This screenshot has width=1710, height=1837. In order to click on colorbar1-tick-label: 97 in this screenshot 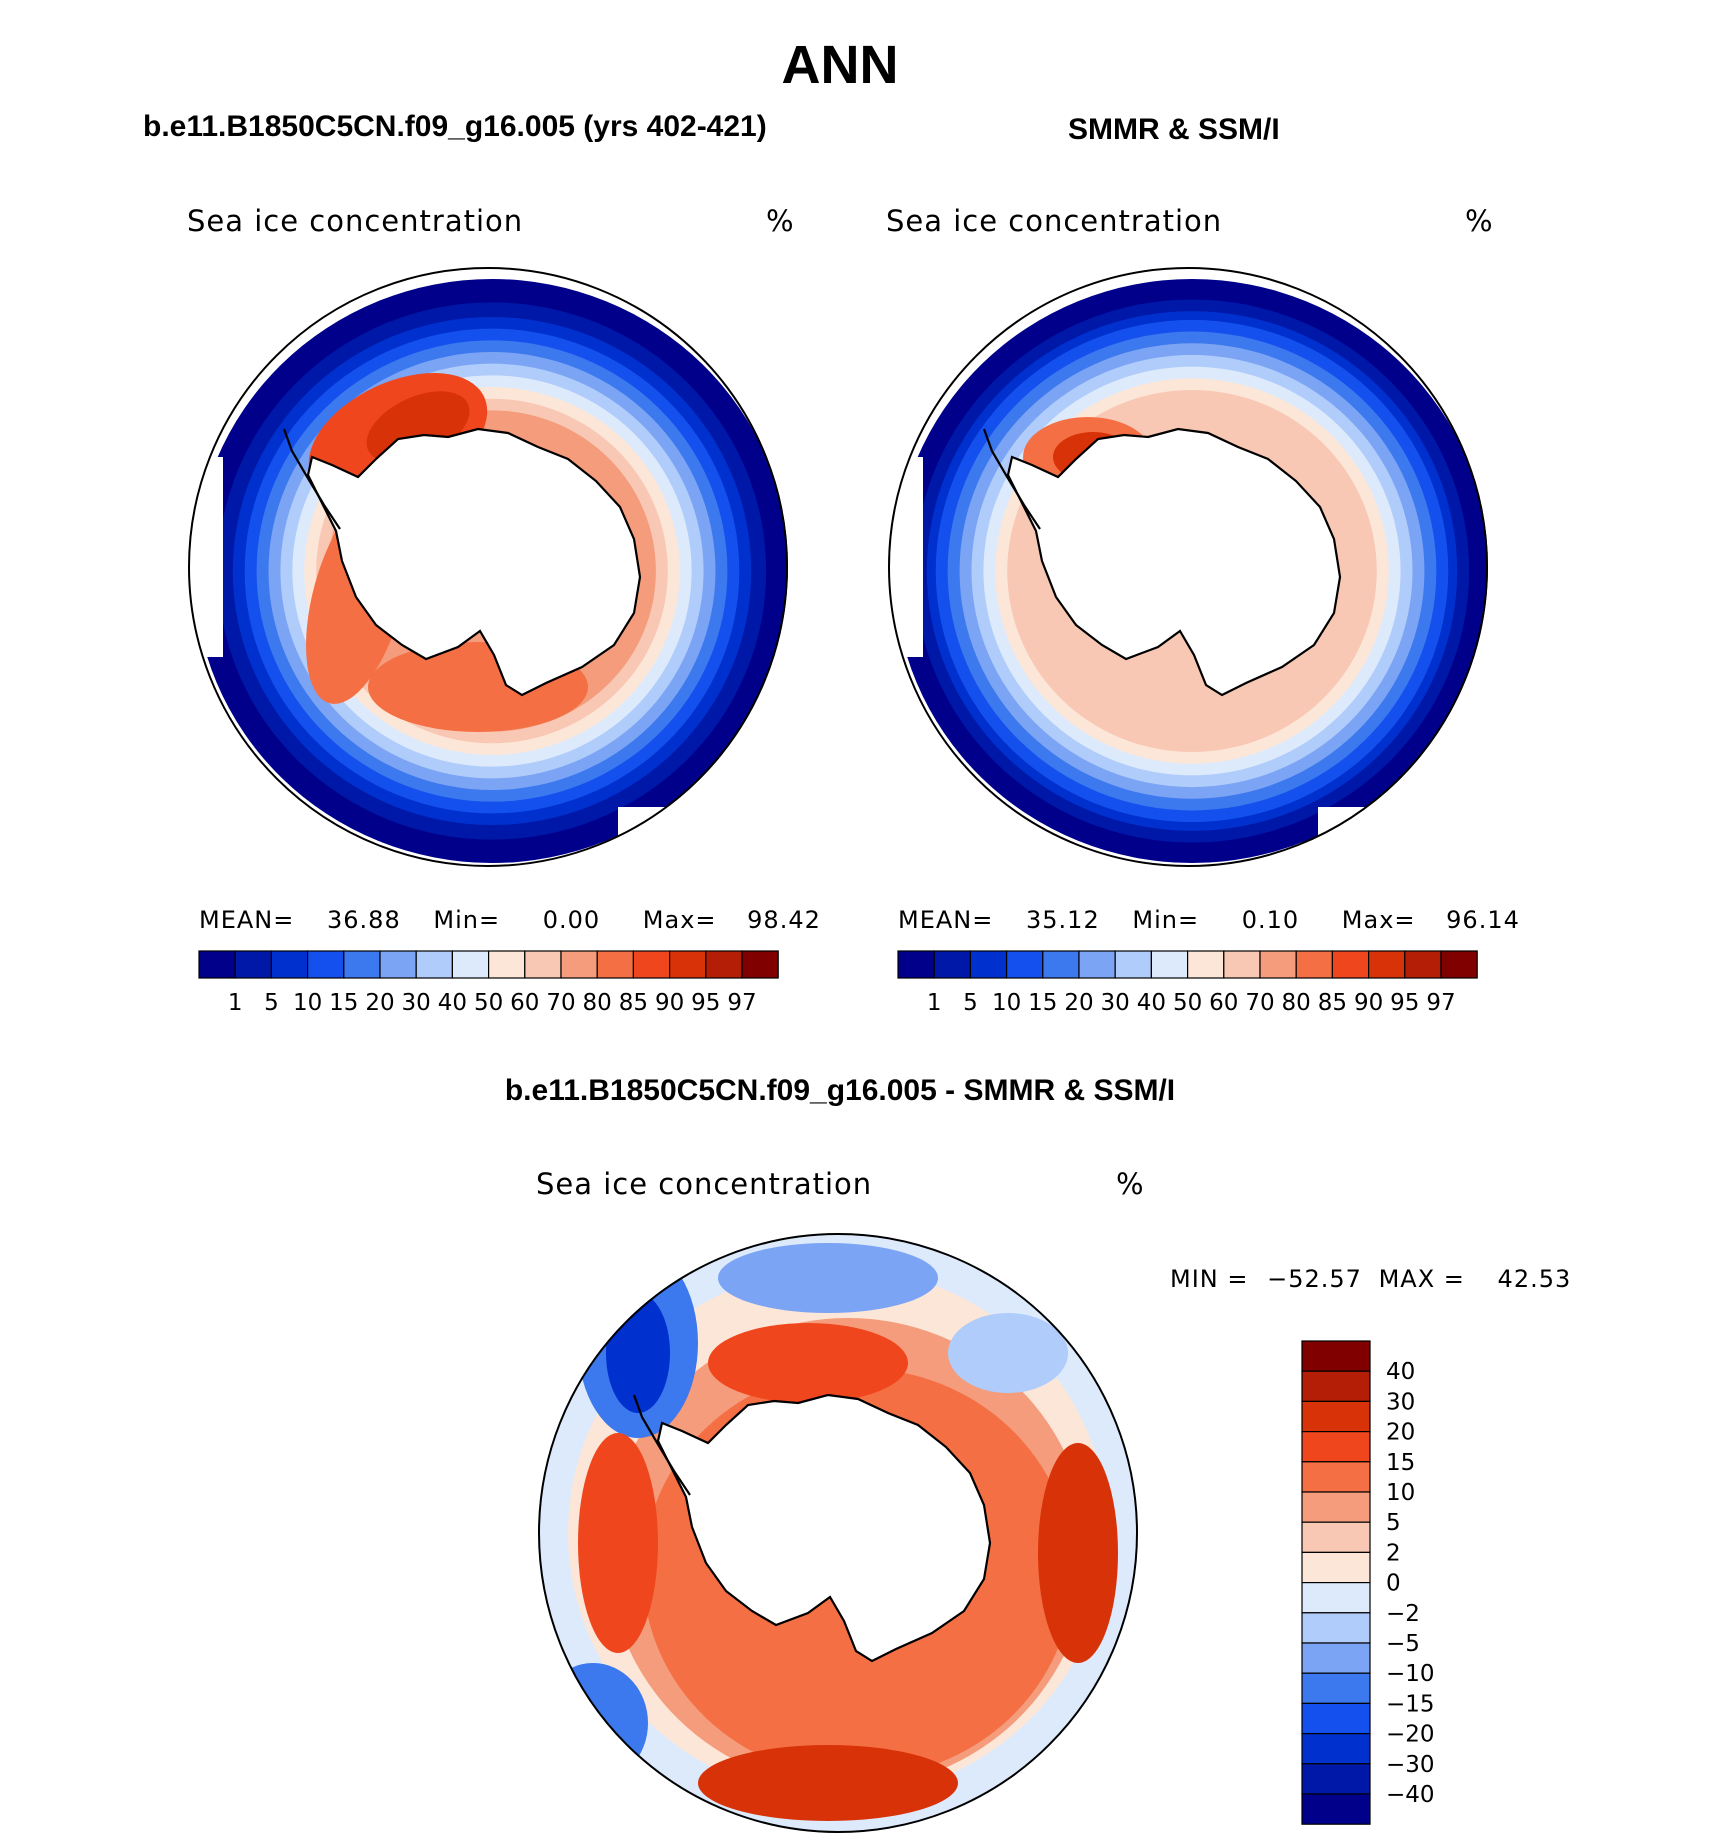, I will do `click(741, 1003)`.